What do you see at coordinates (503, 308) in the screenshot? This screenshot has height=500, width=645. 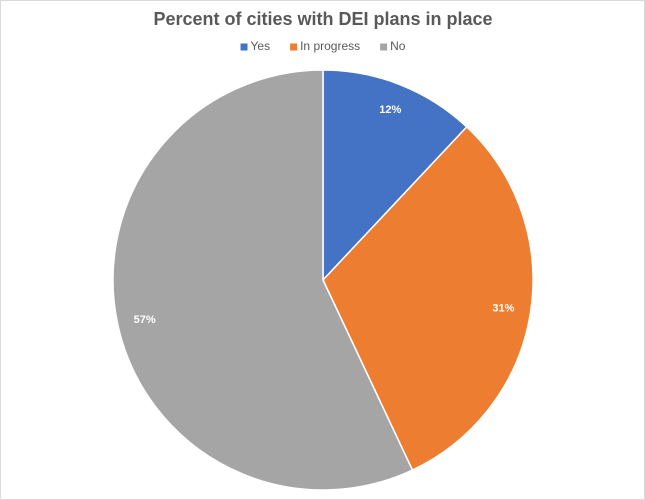 I see `data-label: 31%` at bounding box center [503, 308].